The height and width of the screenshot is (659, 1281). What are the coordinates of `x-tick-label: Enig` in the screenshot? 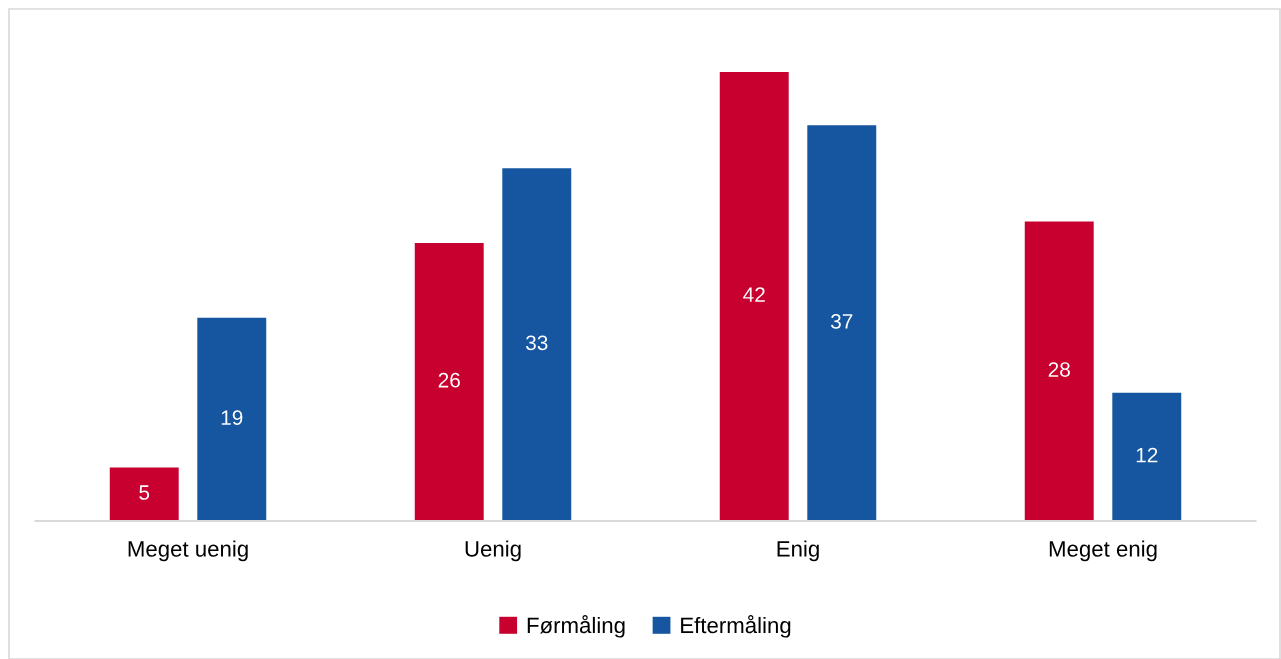 It's located at (798, 551).